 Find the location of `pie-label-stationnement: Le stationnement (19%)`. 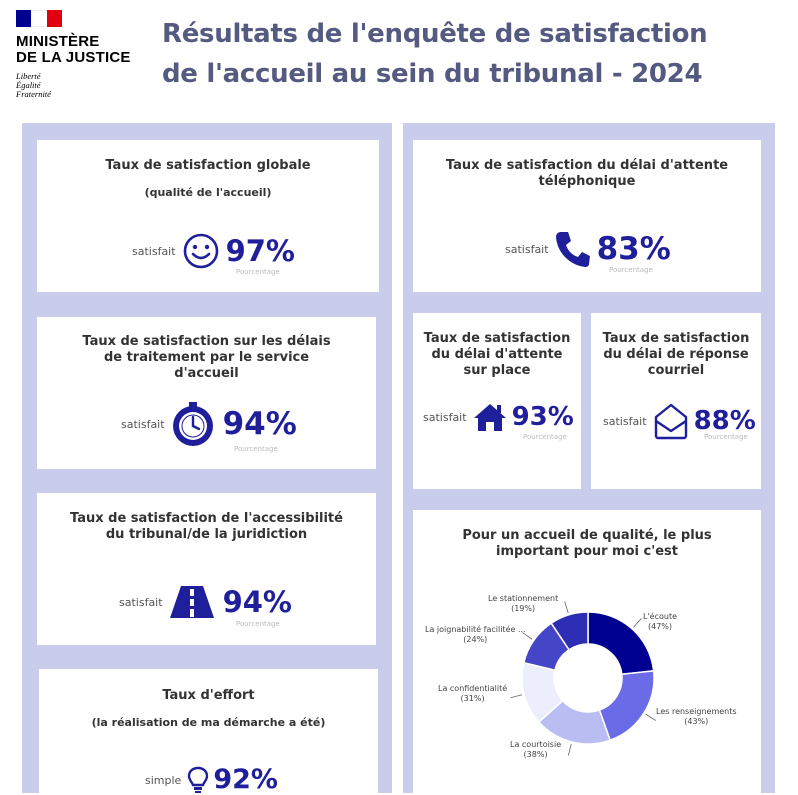

pie-label-stationnement: Le stationnement (19%) is located at coordinates (523, 604).